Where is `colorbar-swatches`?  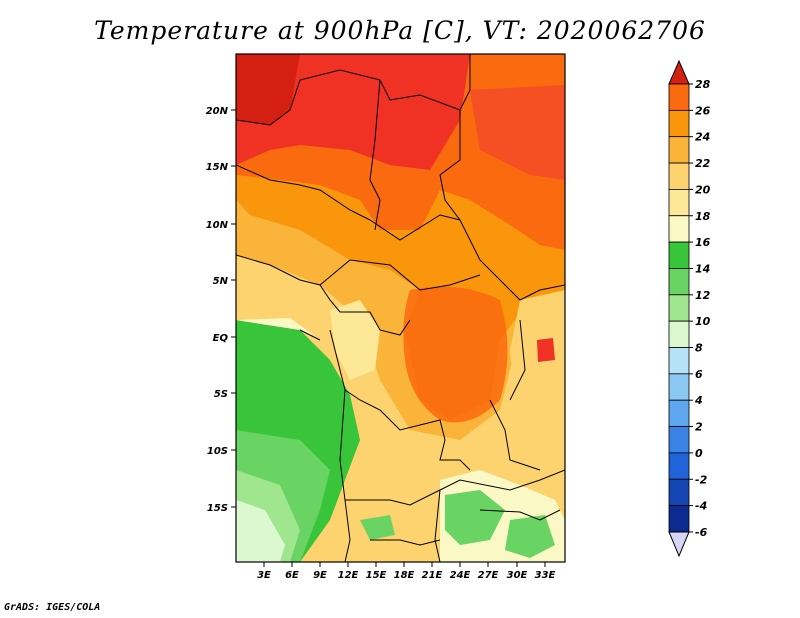 colorbar-swatches is located at coordinates (679, 308).